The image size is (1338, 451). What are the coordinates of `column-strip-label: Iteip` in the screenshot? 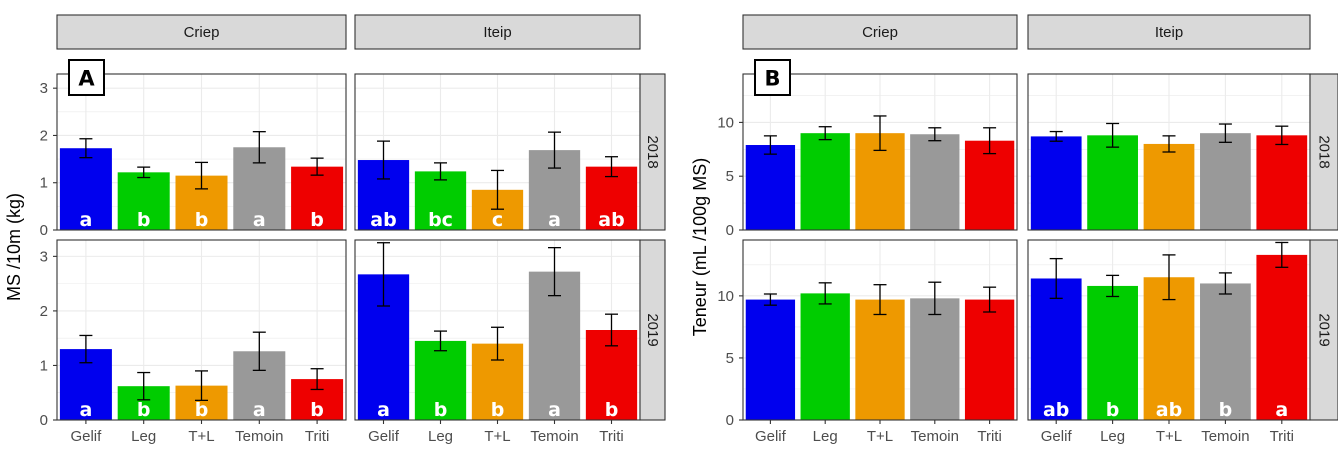 It's located at (1169, 32).